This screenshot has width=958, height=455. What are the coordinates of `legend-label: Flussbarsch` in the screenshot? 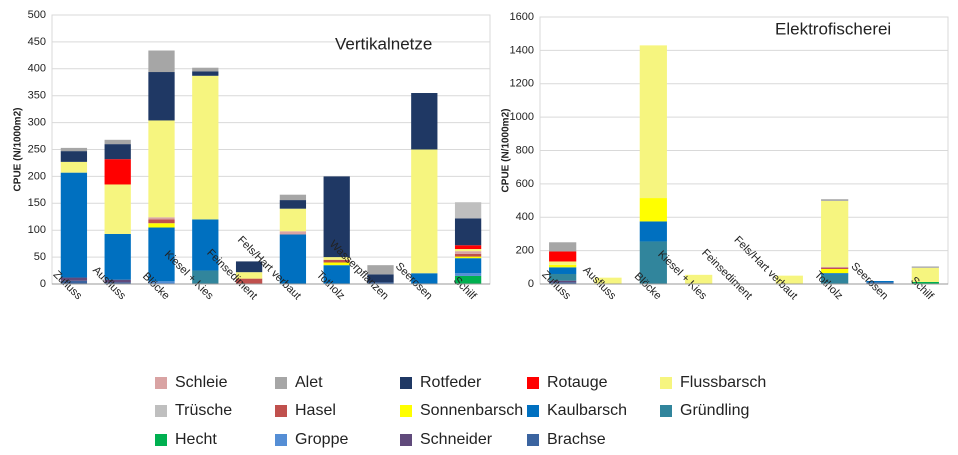 It's located at (723, 382).